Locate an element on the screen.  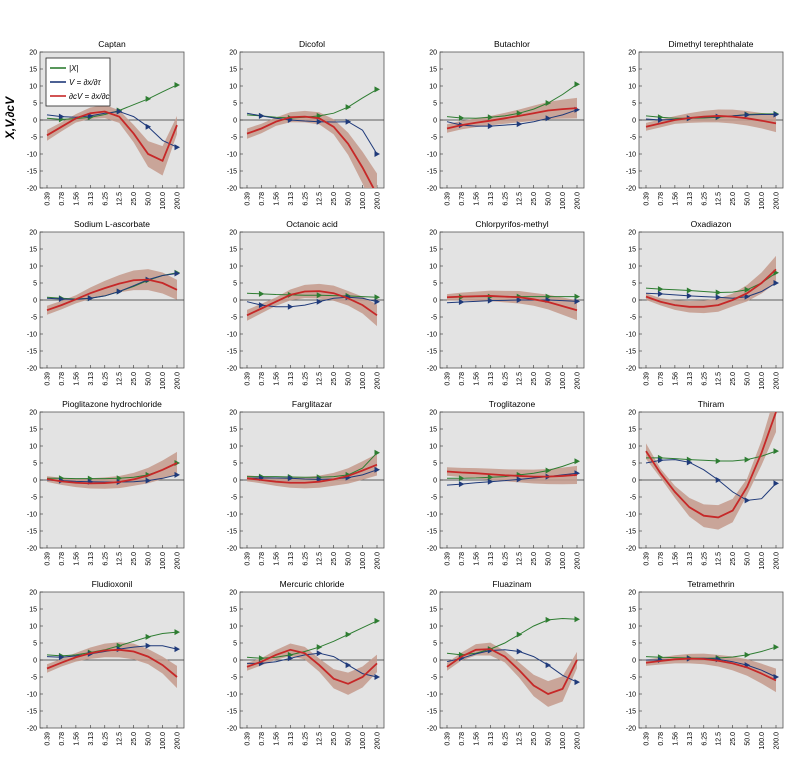
panel-title: Sodium L-ascorbate is located at coordinates (112, 224).